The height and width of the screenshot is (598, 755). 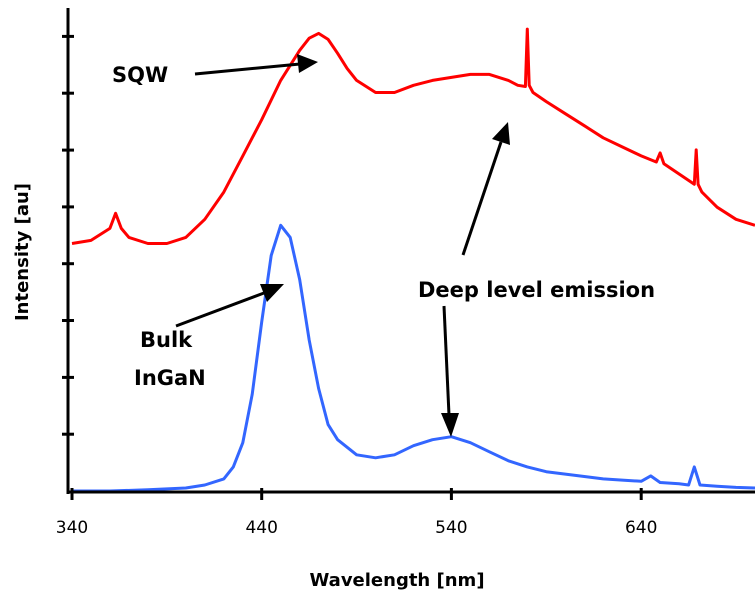 What do you see at coordinates (641, 528) in the screenshot?
I see `x-tick-label: 640` at bounding box center [641, 528].